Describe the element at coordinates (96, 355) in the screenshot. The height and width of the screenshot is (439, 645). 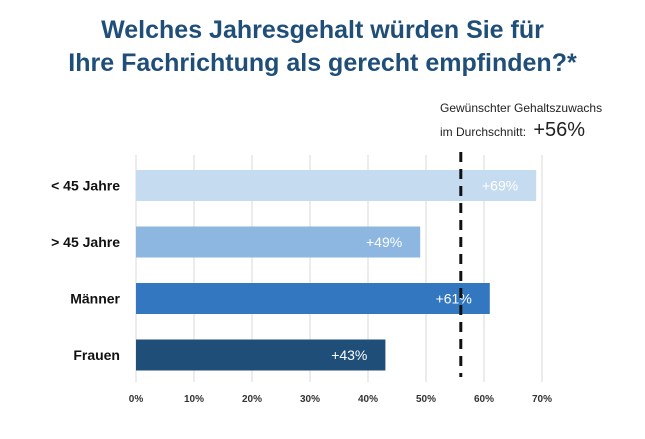
I see `category-label: Frauen` at that location.